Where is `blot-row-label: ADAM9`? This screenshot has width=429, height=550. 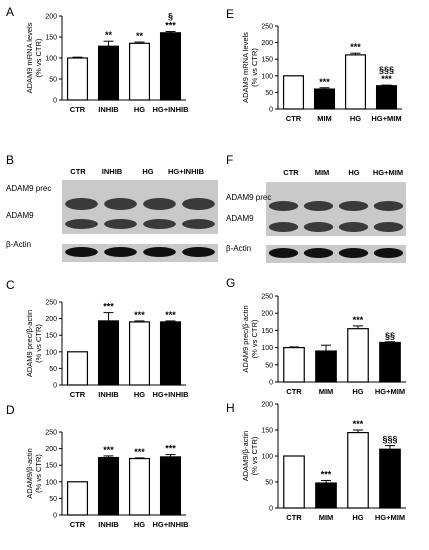
blot-row-label: ADAM9 is located at coordinates (240, 218).